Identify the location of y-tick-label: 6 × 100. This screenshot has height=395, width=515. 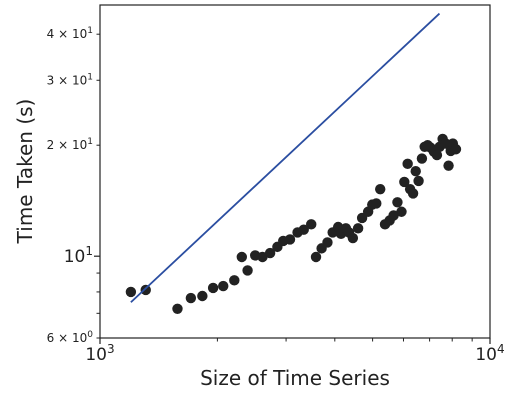
(70, 337).